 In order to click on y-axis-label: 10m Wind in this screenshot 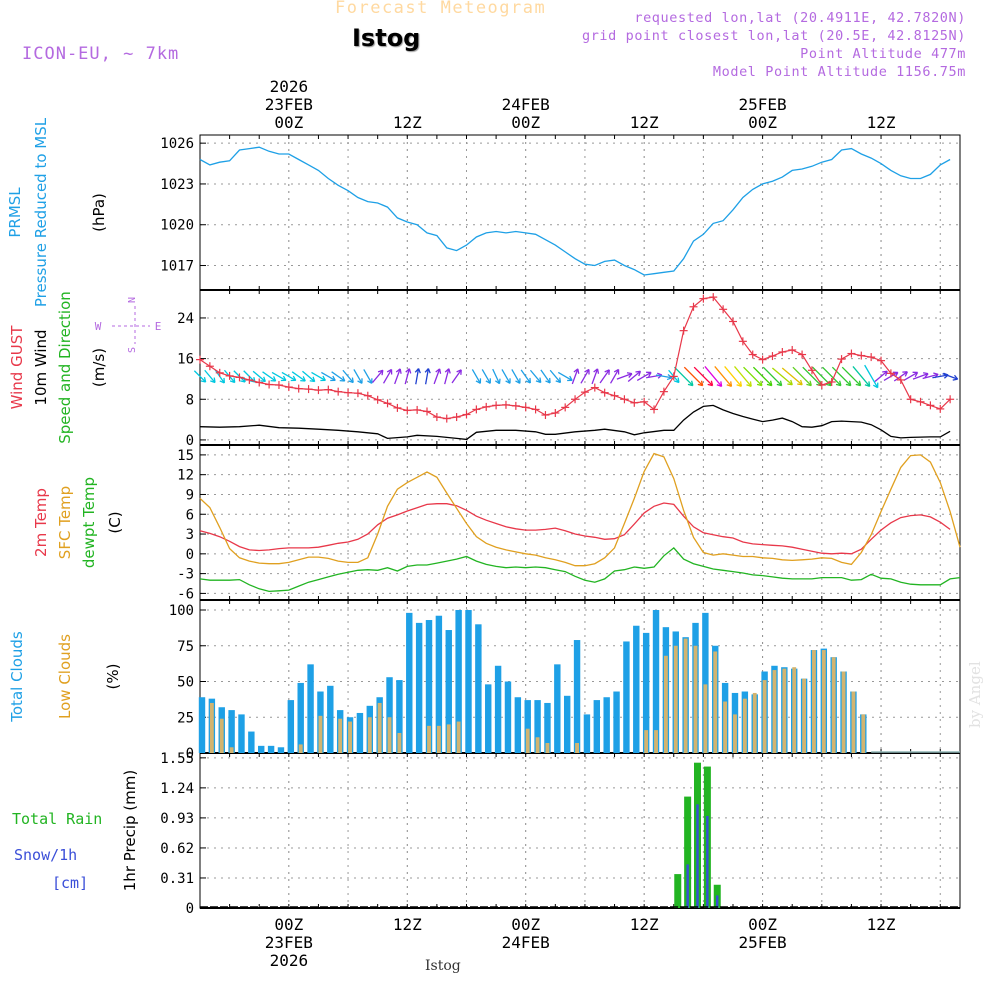, I will do `click(41, 367)`.